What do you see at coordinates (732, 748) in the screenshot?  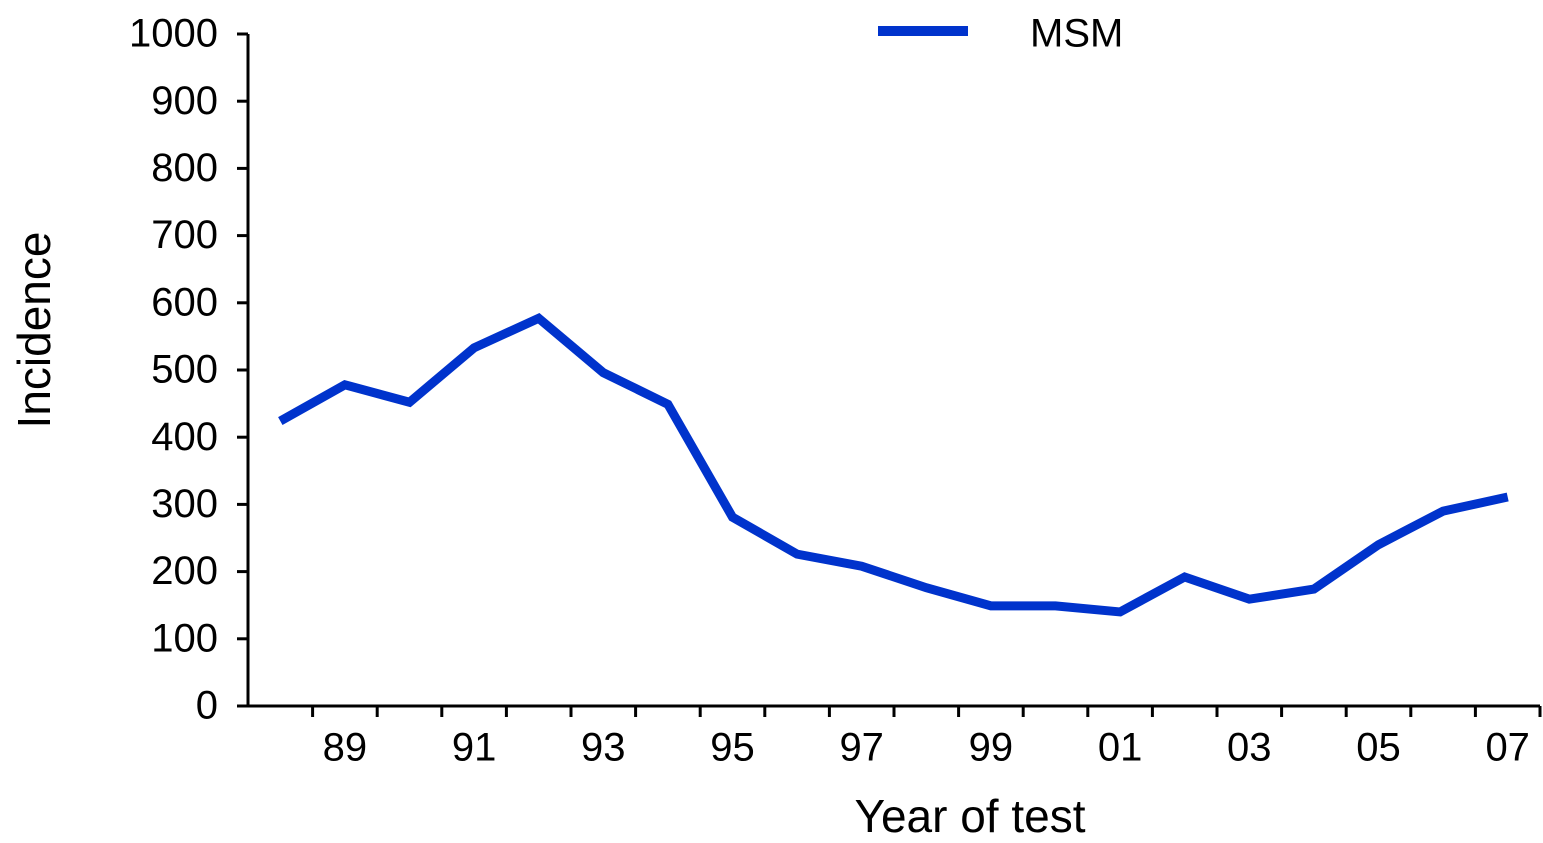 I see `x-tick-label: 95` at bounding box center [732, 748].